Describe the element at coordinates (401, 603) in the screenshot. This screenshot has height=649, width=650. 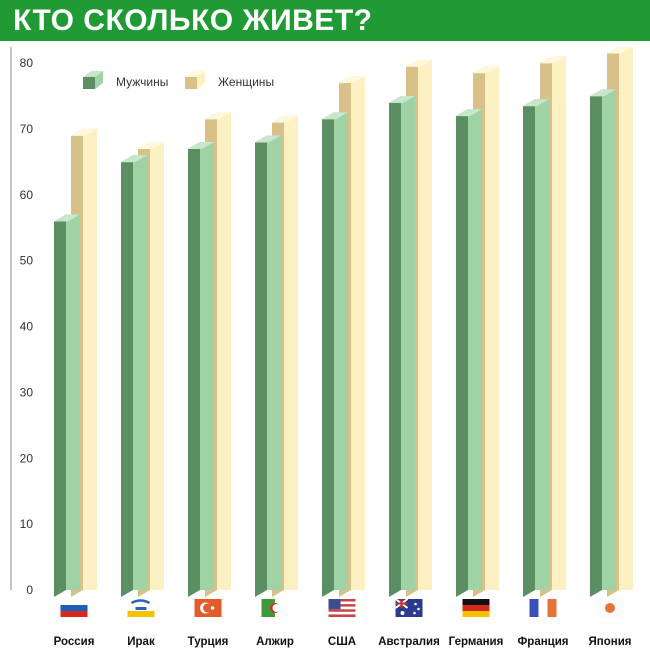
I see `union-cross` at that location.